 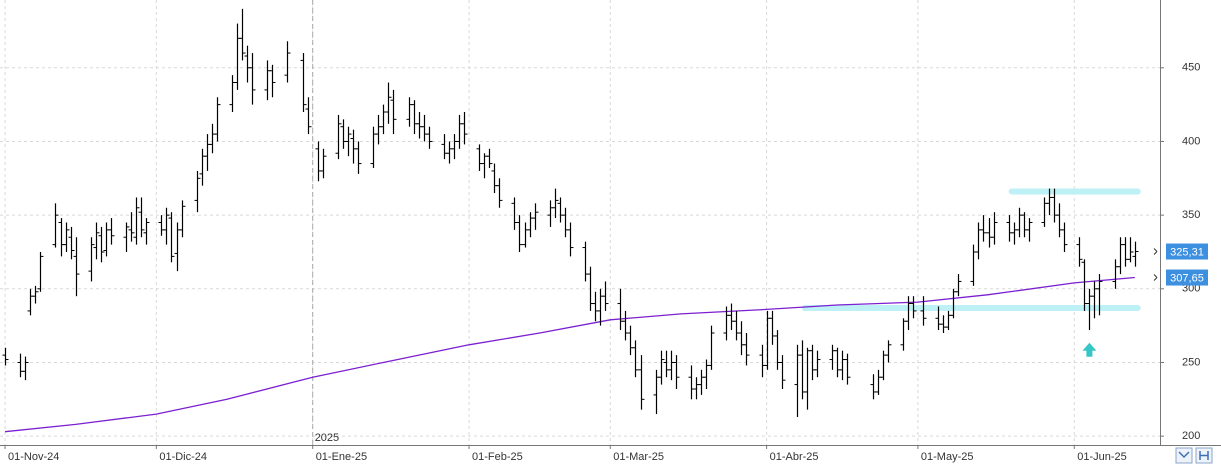 I want to click on toolbar-button, so click(x=1184, y=455).